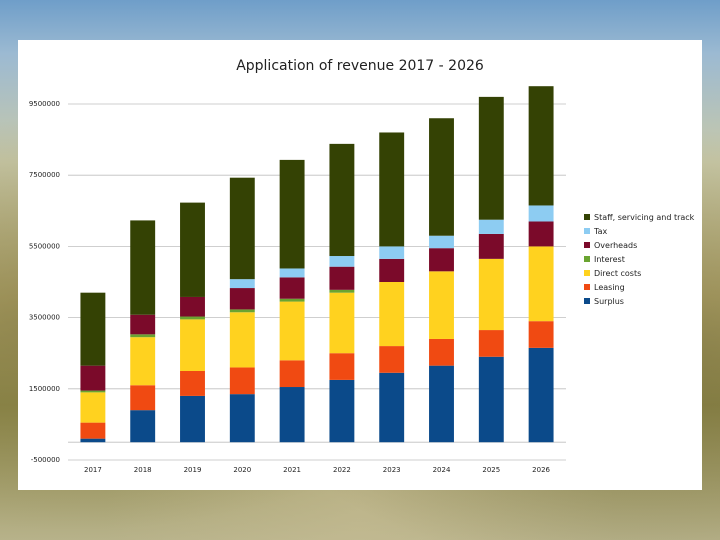 This screenshot has height=540, width=720. Describe the element at coordinates (44, 389) in the screenshot. I see `y-tick-label: 1500000` at that location.